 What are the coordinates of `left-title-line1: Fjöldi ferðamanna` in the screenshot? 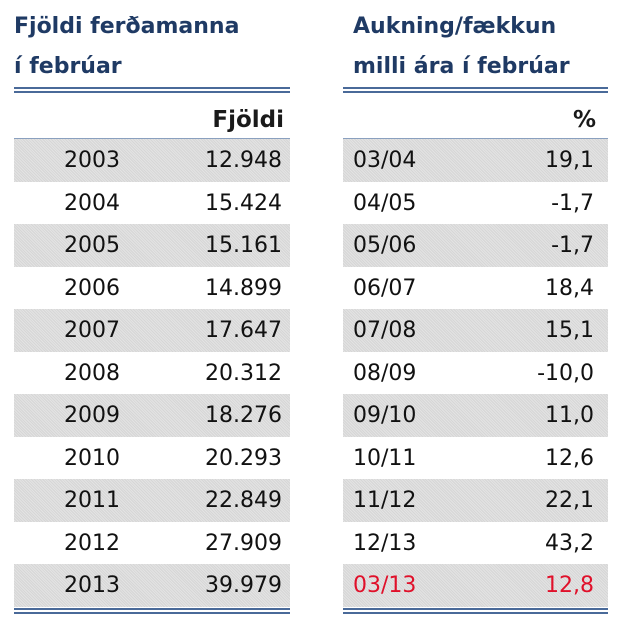 It's located at (127, 26).